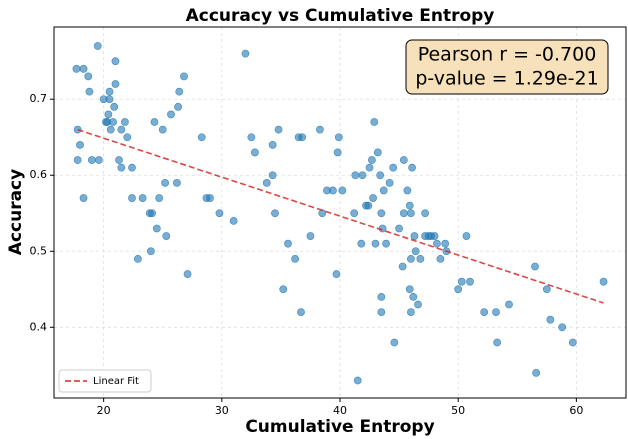 The image size is (628, 439). What do you see at coordinates (576, 410) in the screenshot?
I see `x-tick-label: 60` at bounding box center [576, 410].